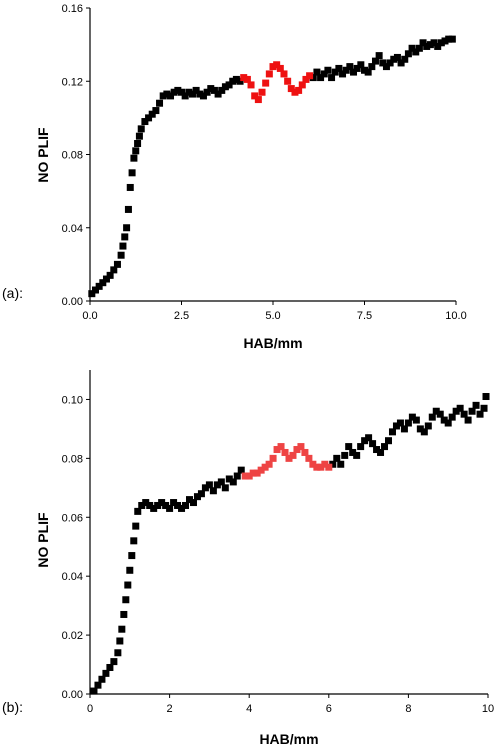  Describe the element at coordinates (72, 156) in the screenshot. I see `y-tick-label-a: 0.08` at that location.